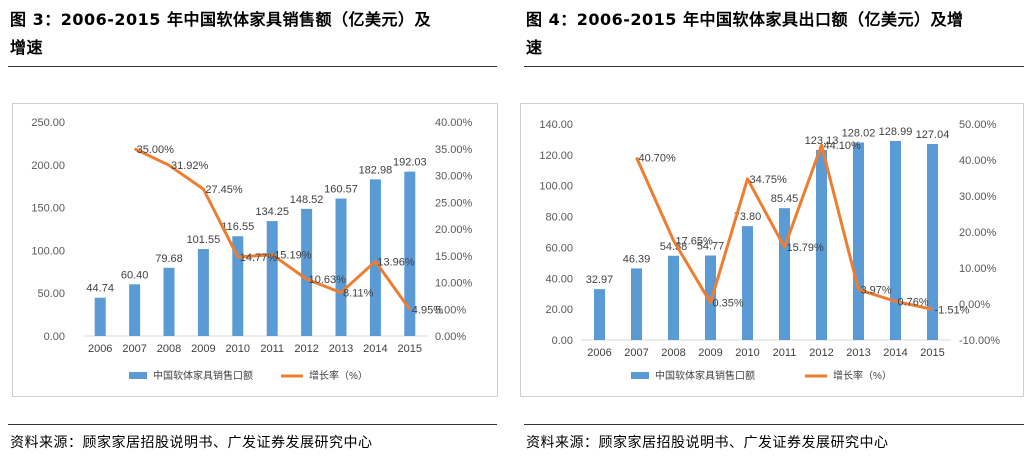  I want to click on line-data-label: 10.63%, so click(328, 280).